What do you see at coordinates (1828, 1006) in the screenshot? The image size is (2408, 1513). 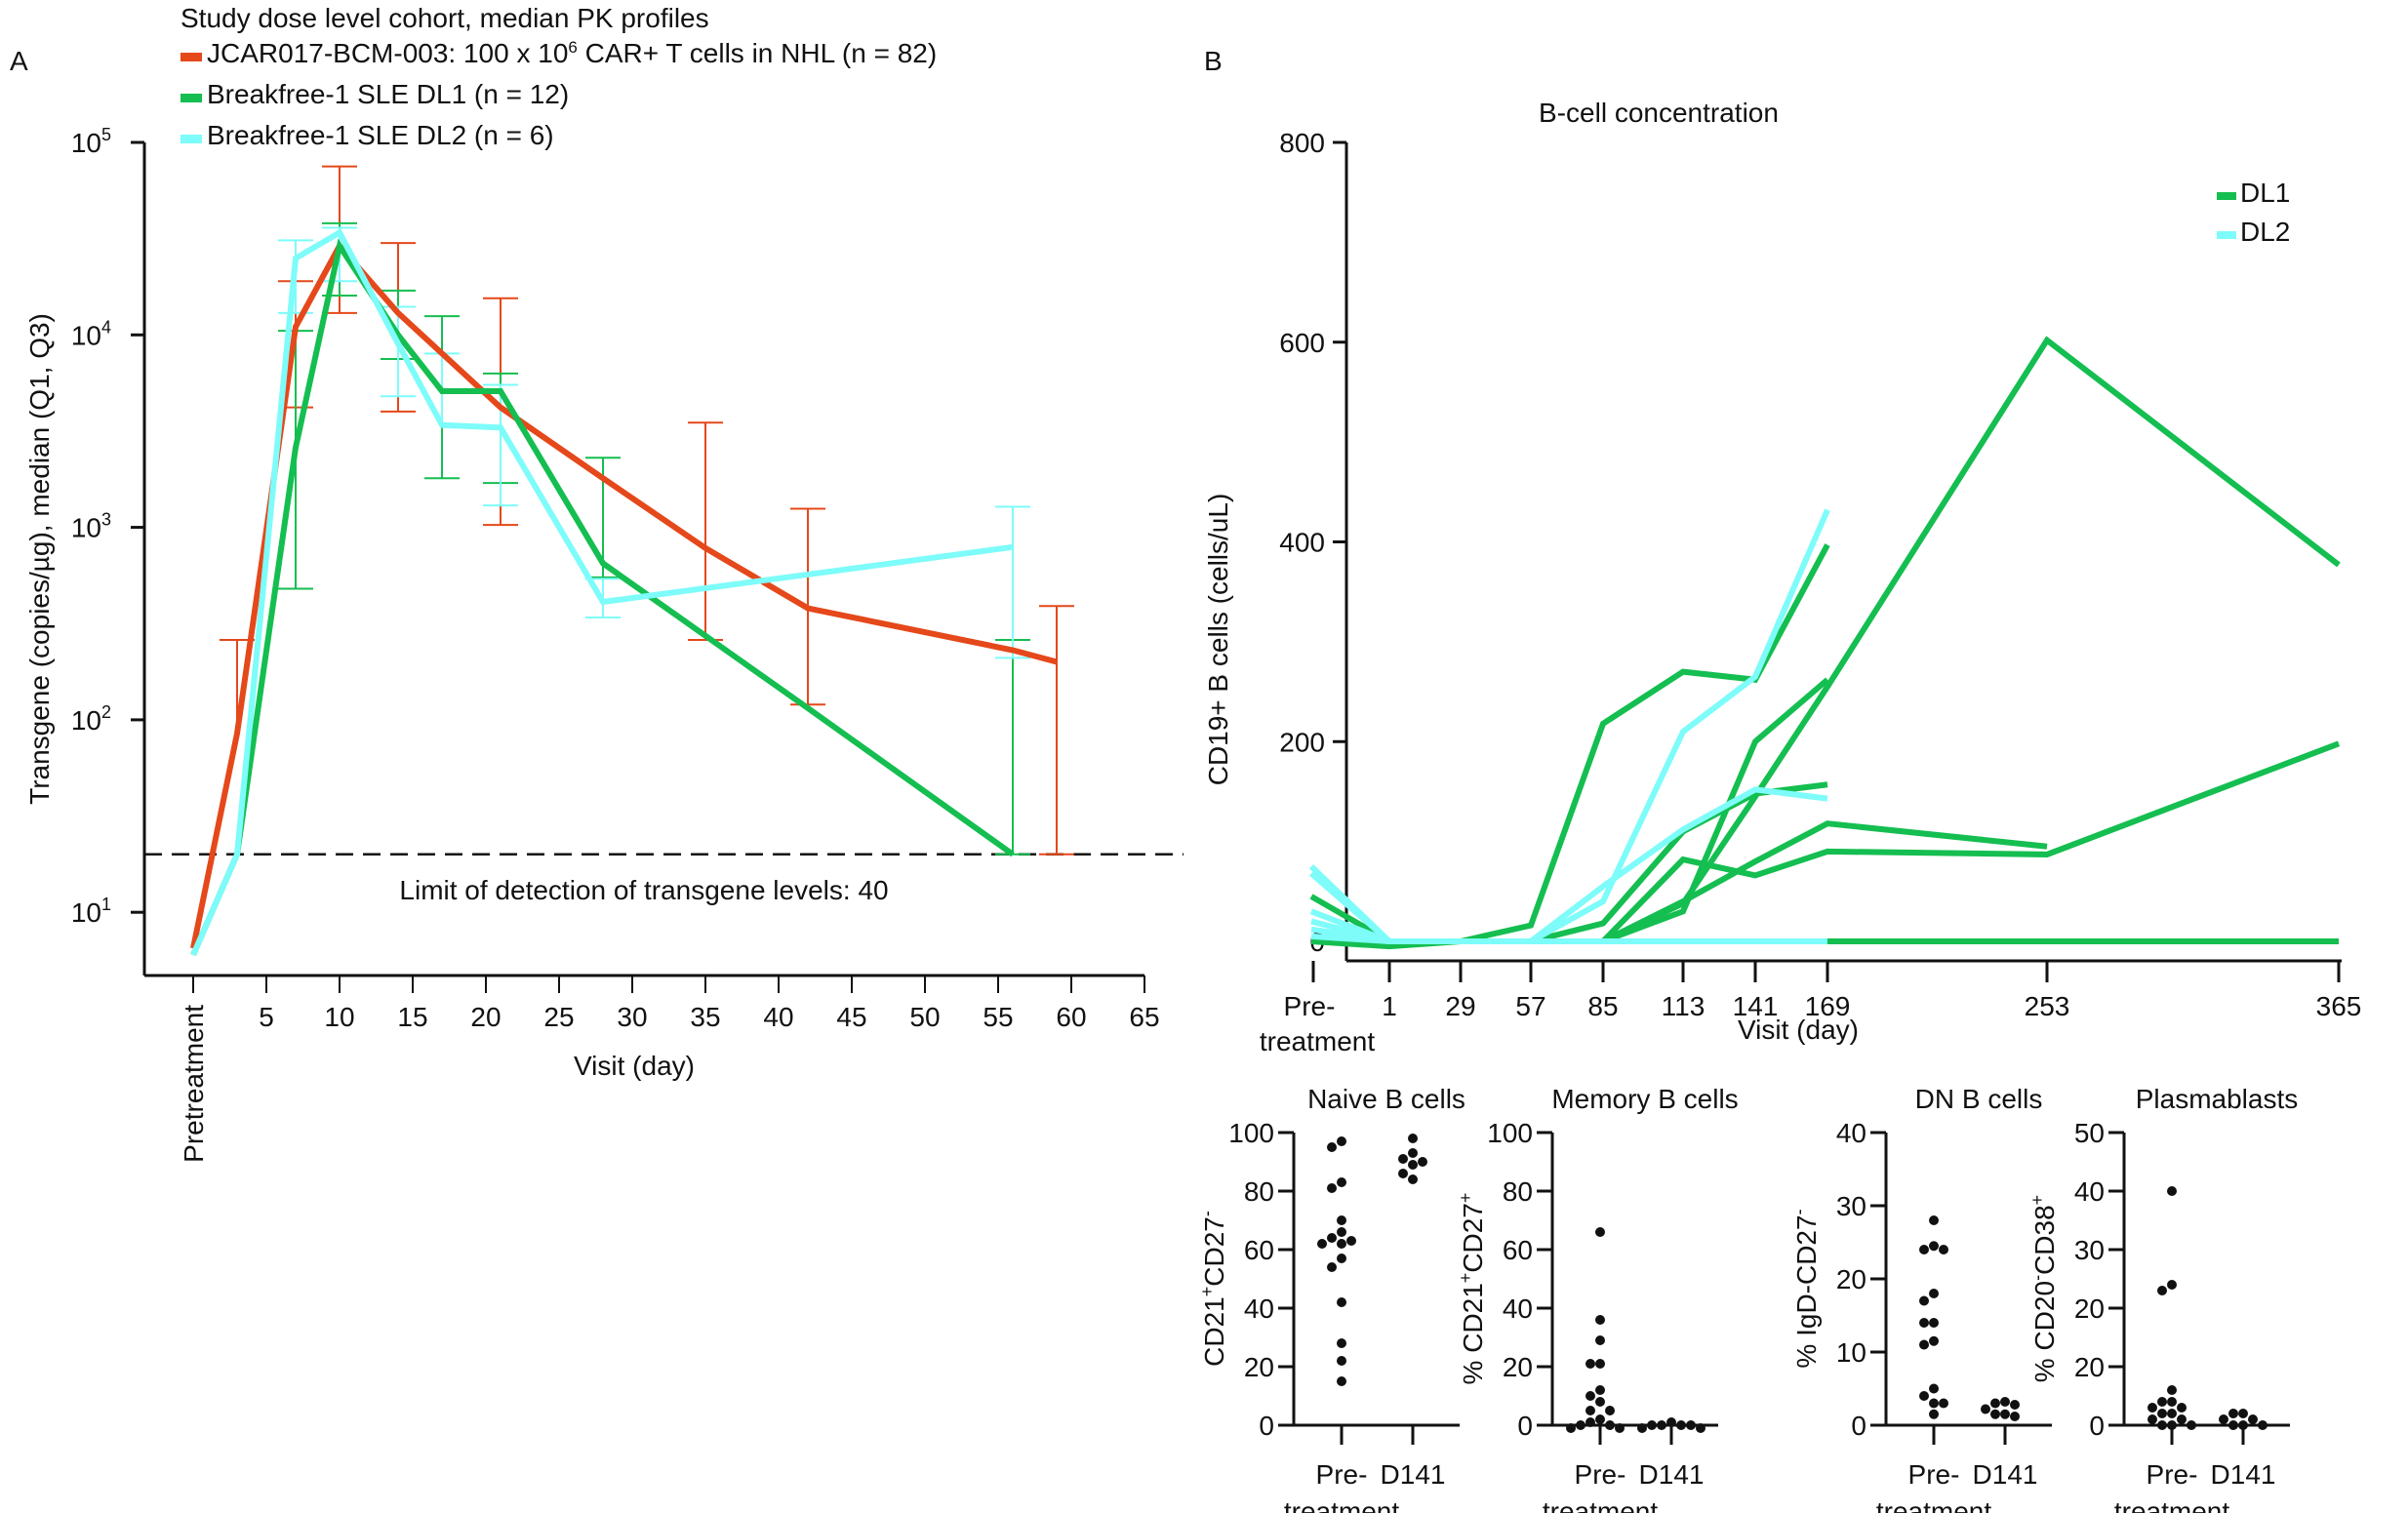 I see `x-tick-label: 169` at bounding box center [1828, 1006].